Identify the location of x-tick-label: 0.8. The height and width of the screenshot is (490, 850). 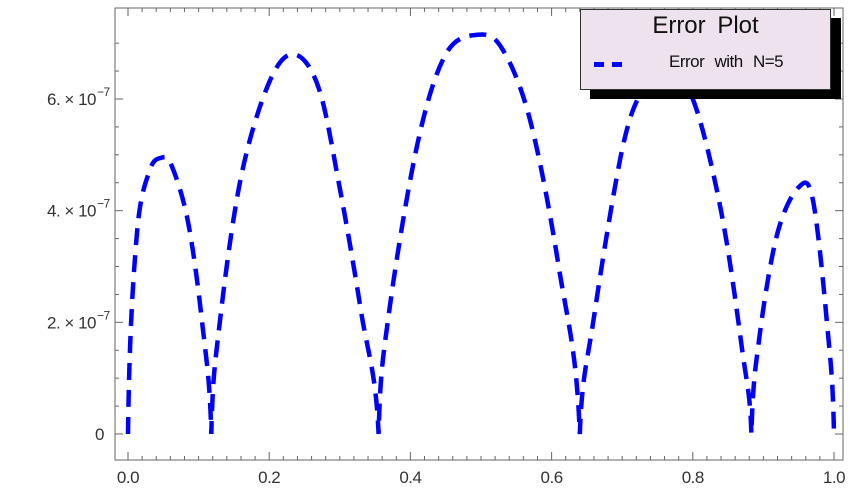
(693, 477).